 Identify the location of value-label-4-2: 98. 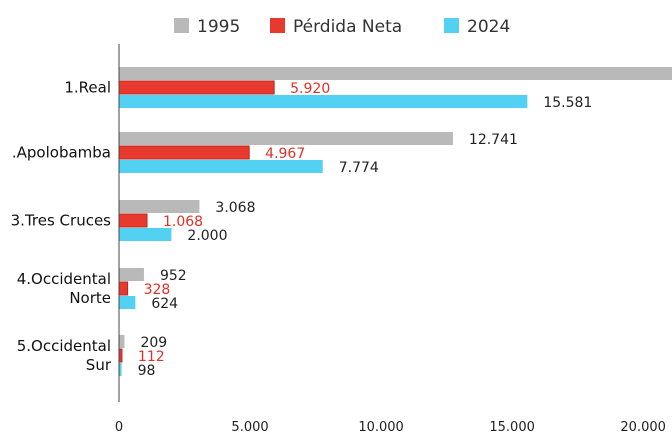
(147, 371).